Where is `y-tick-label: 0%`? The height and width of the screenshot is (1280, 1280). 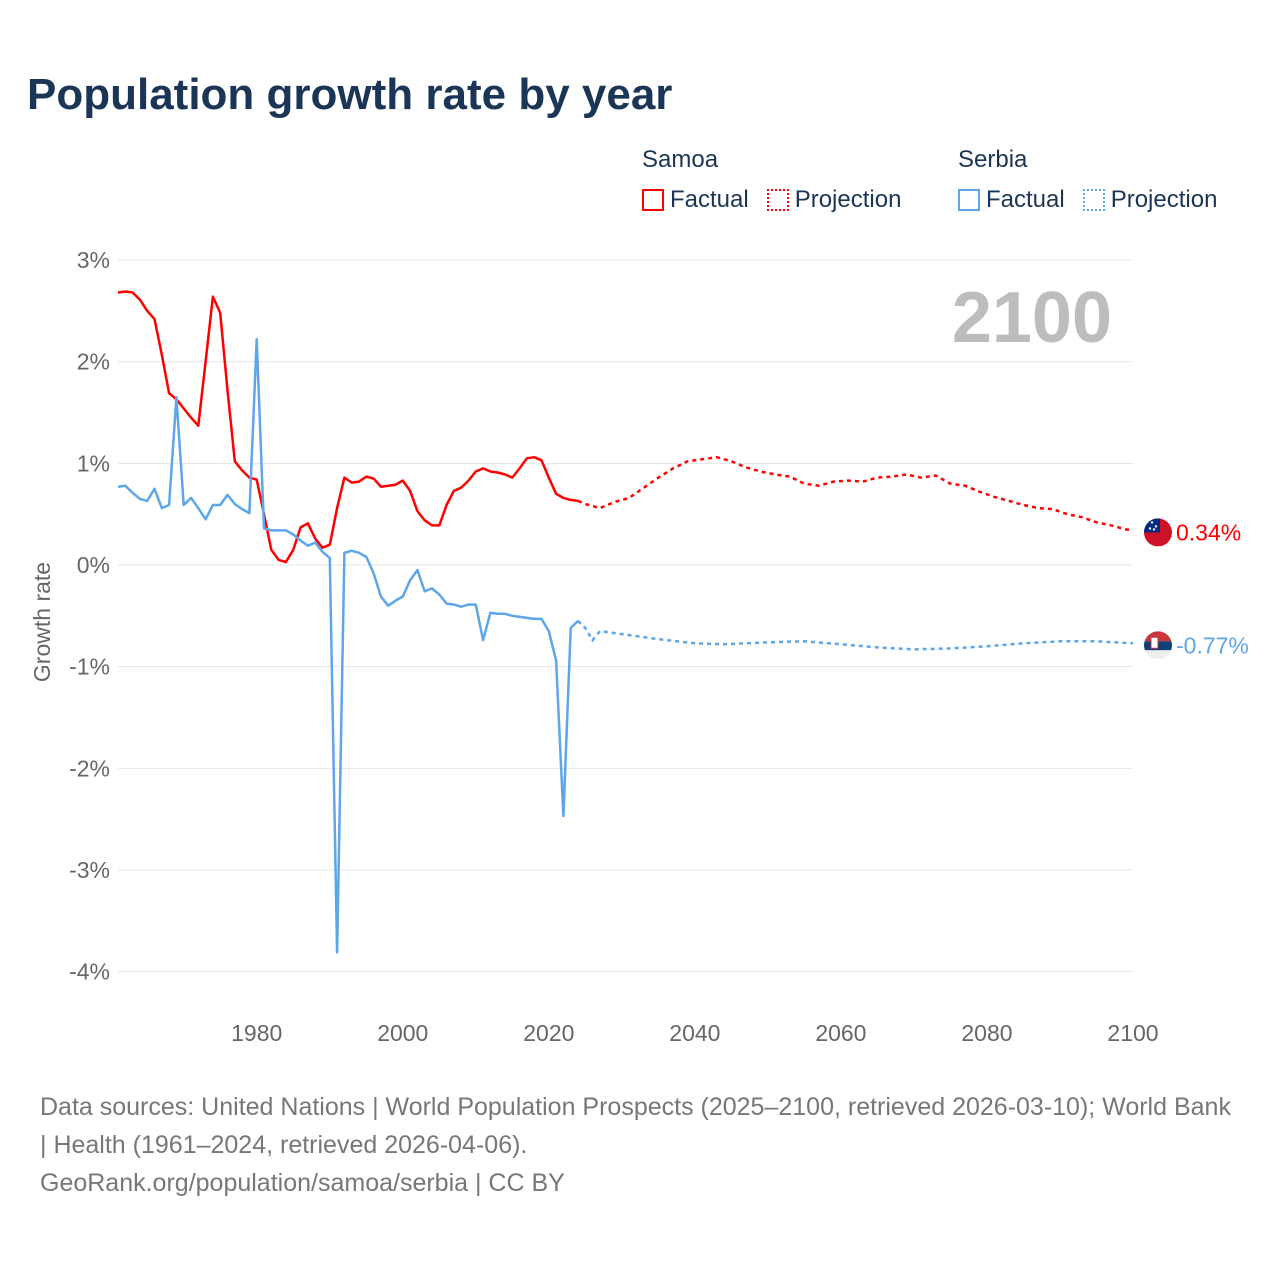 y-tick-label: 0% is located at coordinates (93, 565).